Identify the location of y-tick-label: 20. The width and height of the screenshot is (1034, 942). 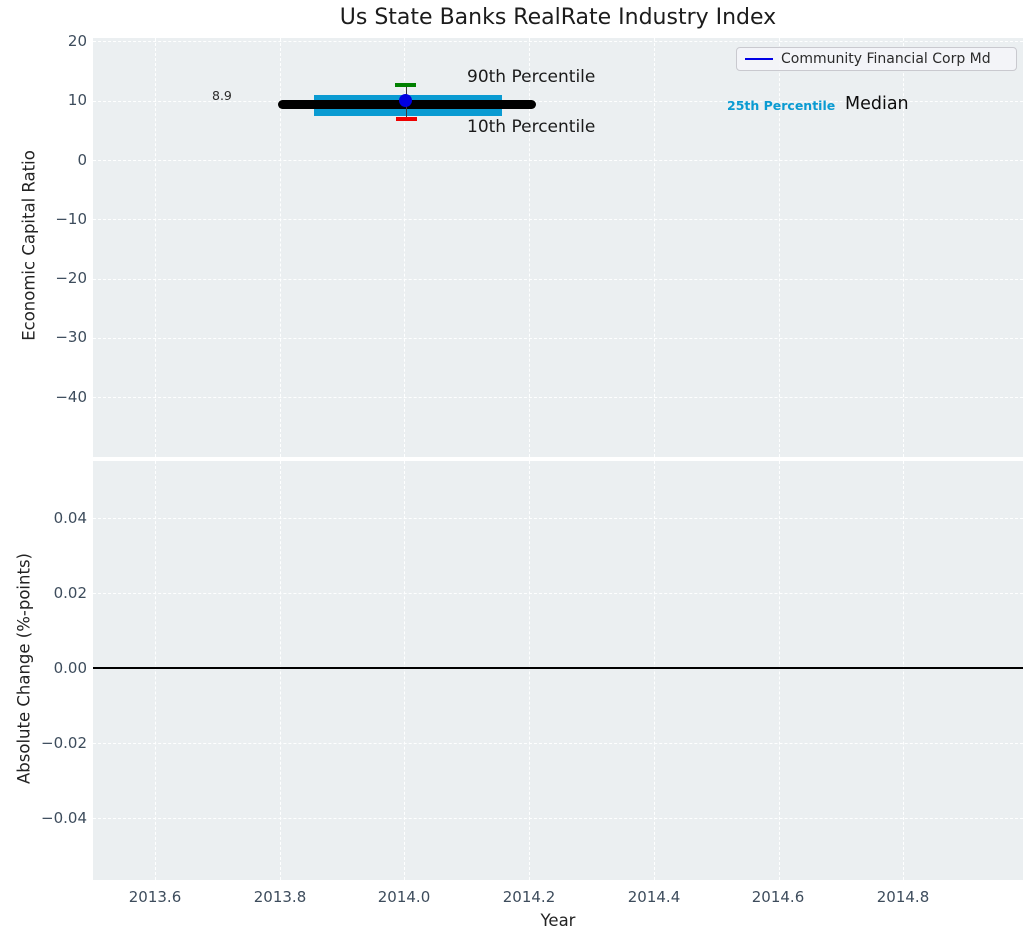
(77, 41).